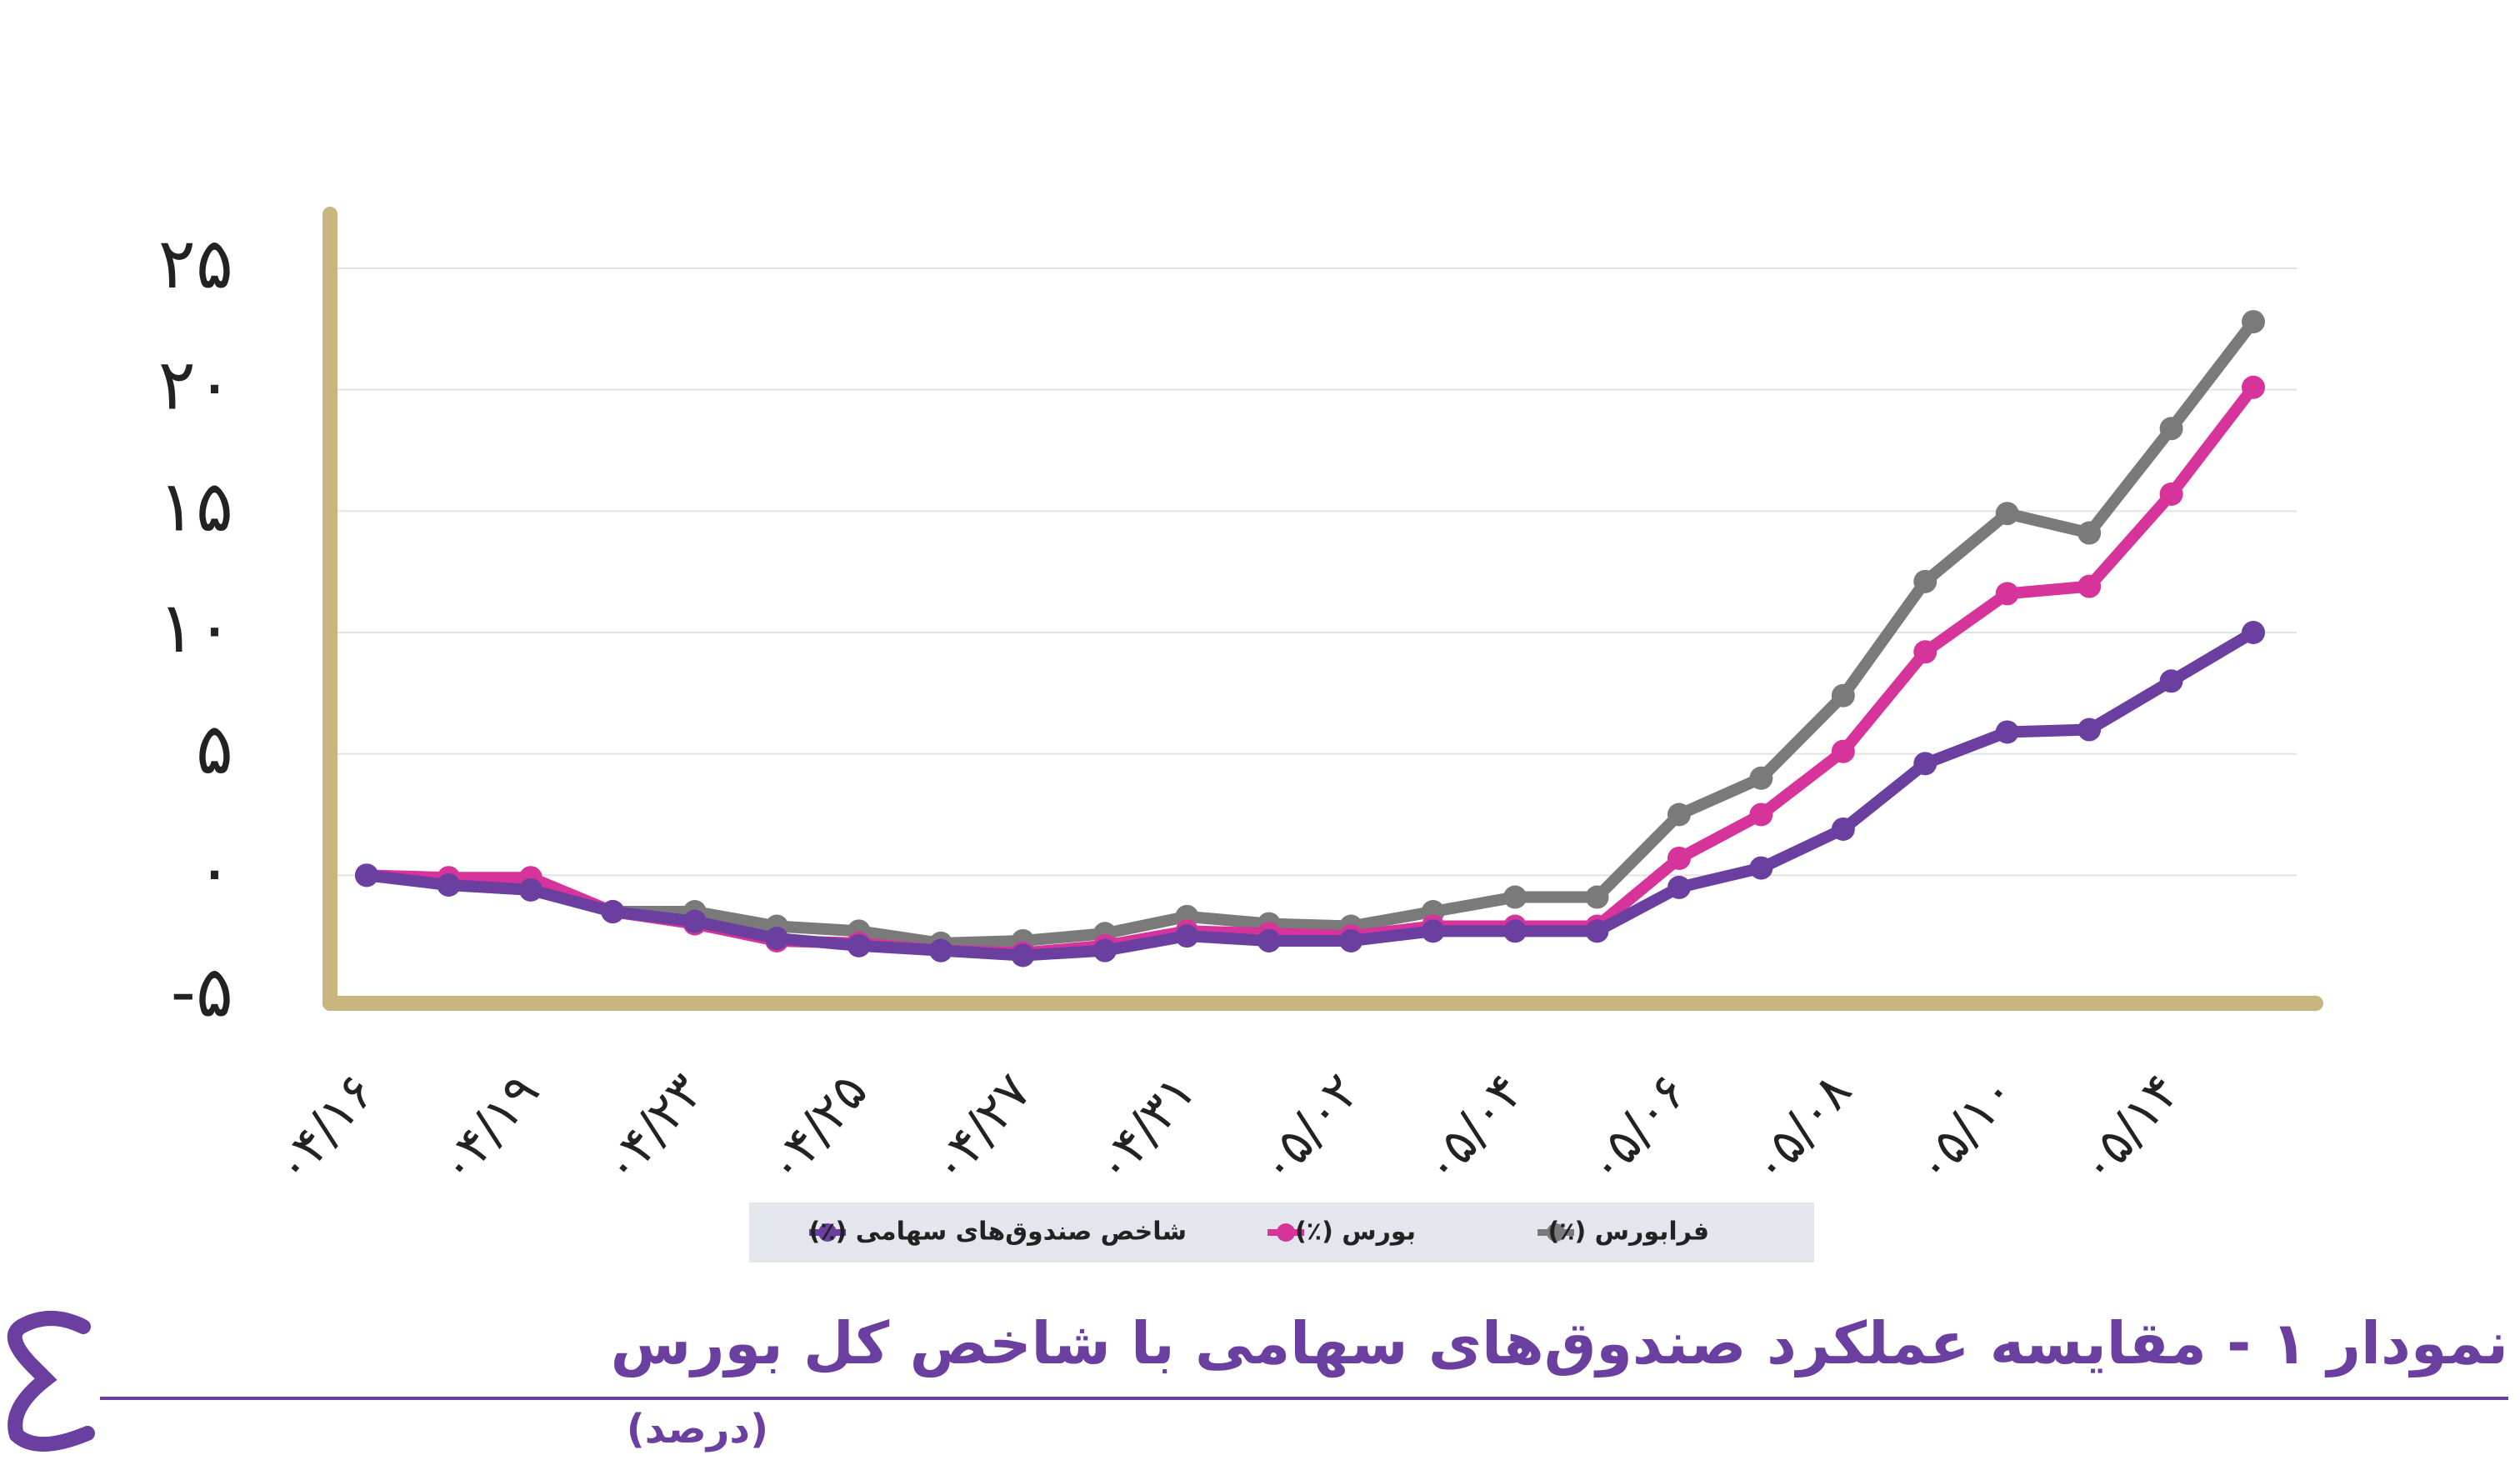 The image size is (2520, 1475). I want to click on y-tick-label: ۱۵, so click(195, 506).